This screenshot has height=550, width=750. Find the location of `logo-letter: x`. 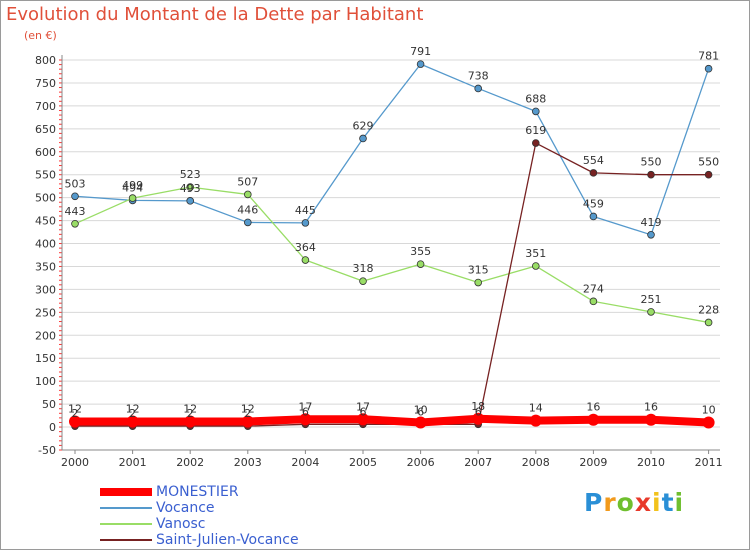

logo-letter: x is located at coordinates (643, 502).